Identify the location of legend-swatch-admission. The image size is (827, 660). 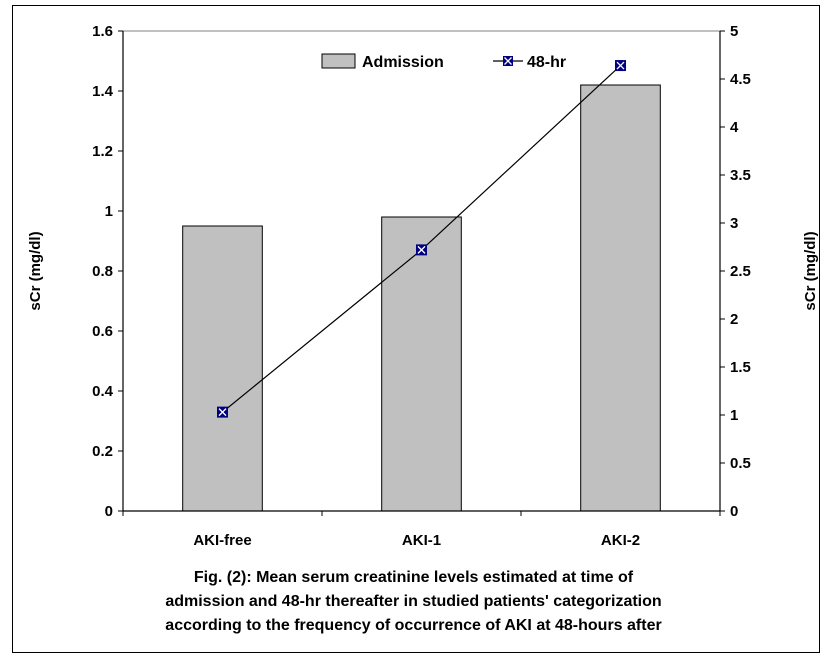
(338, 61).